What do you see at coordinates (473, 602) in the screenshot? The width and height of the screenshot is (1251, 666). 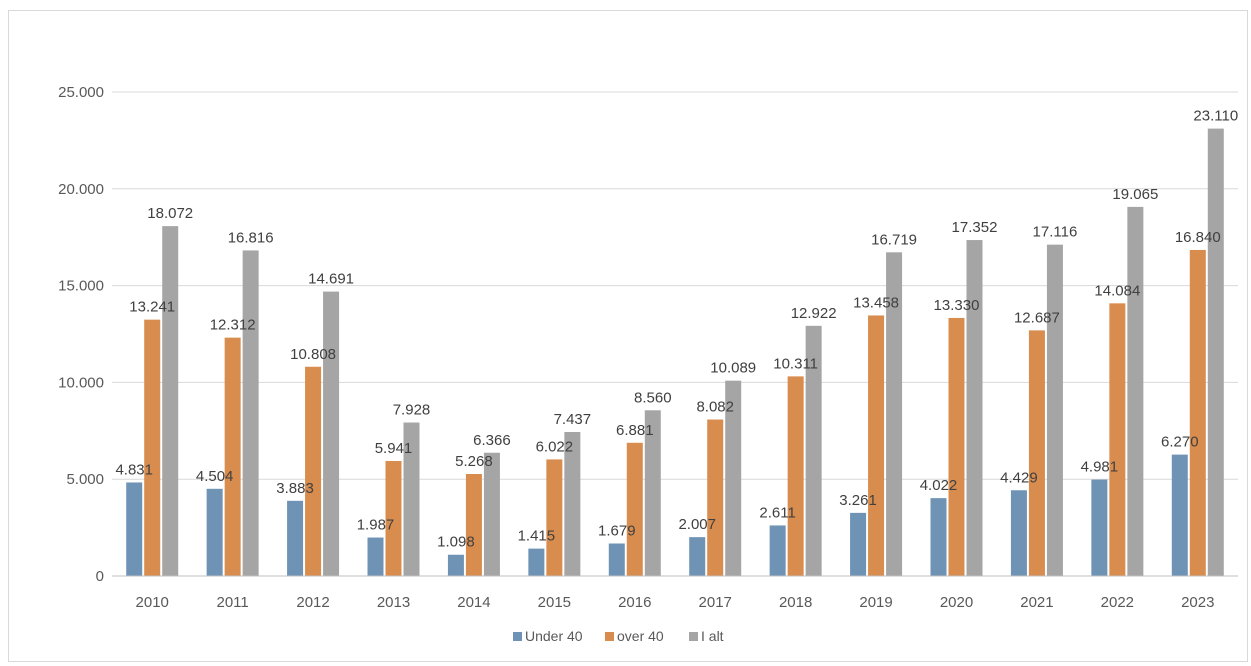 I see `x-tick-label: 2014` at bounding box center [473, 602].